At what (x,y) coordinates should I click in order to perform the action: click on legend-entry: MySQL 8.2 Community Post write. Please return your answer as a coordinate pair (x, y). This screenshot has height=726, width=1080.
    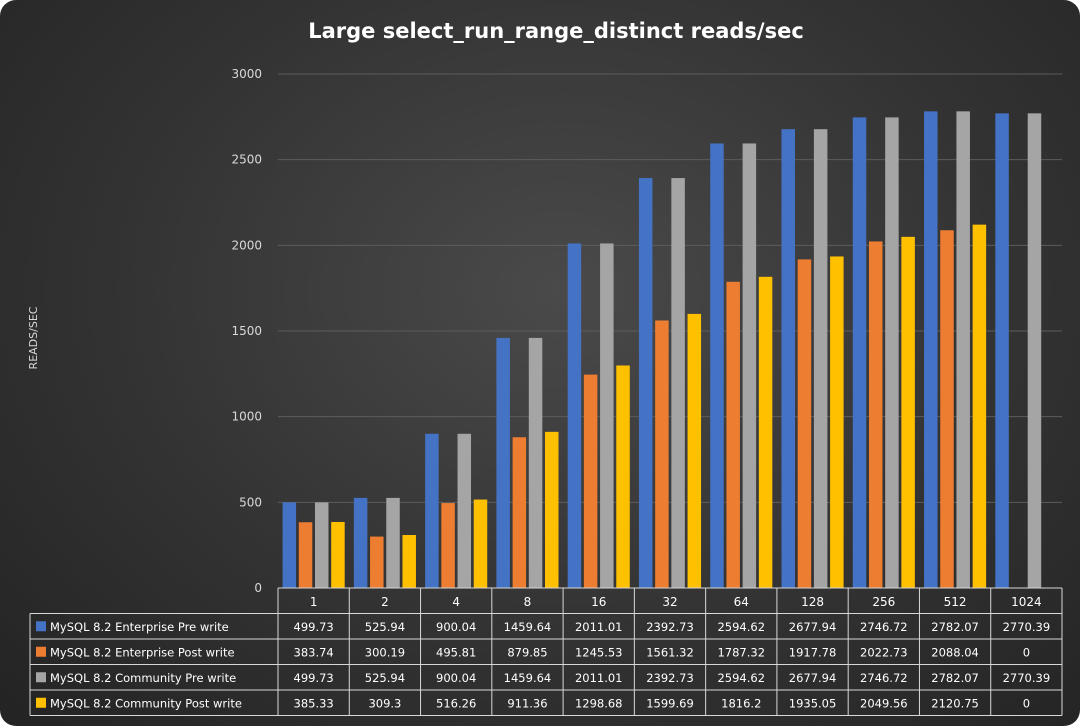
    Looking at the image, I should click on (146, 703).